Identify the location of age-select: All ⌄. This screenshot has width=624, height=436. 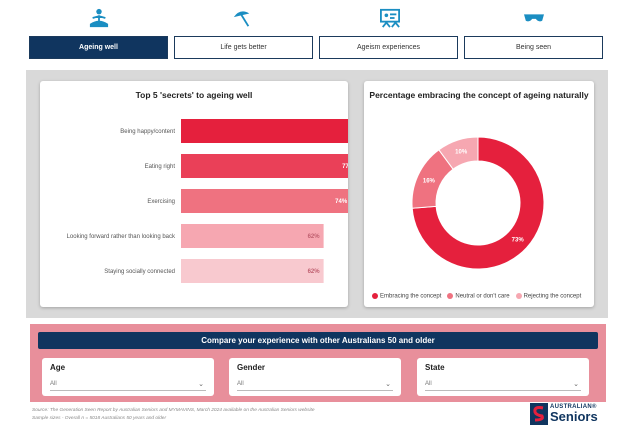
(128, 384).